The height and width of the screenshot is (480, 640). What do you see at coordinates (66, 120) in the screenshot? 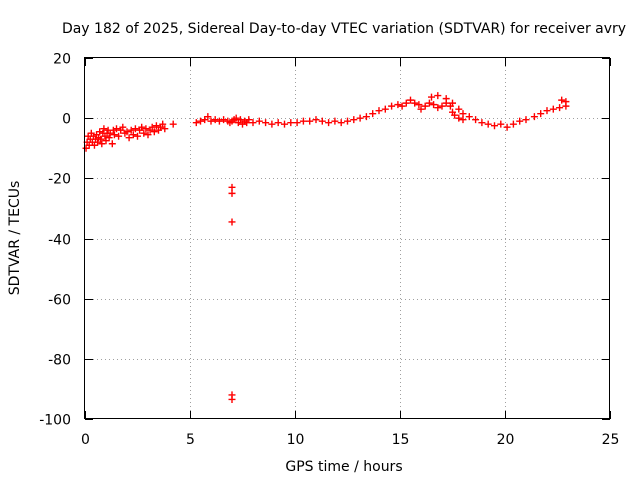
I see `y-tick-label: 0` at bounding box center [66, 120].